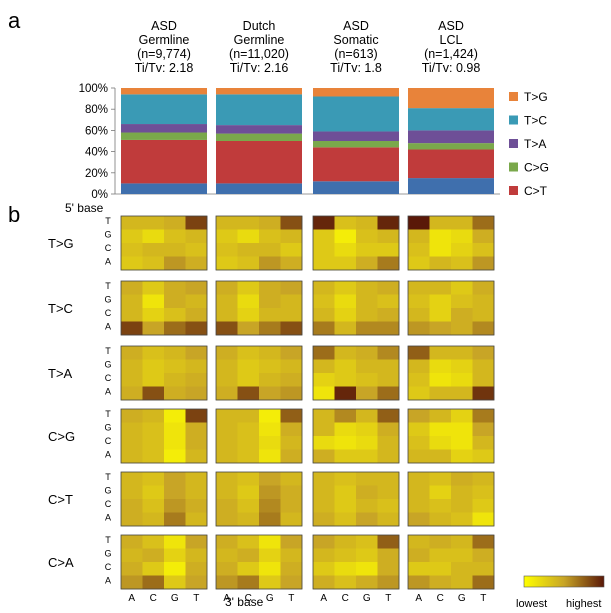 This screenshot has width=611, height=613. Describe the element at coordinates (131, 598) in the screenshot. I see `three-prime-base-label: A` at that location.